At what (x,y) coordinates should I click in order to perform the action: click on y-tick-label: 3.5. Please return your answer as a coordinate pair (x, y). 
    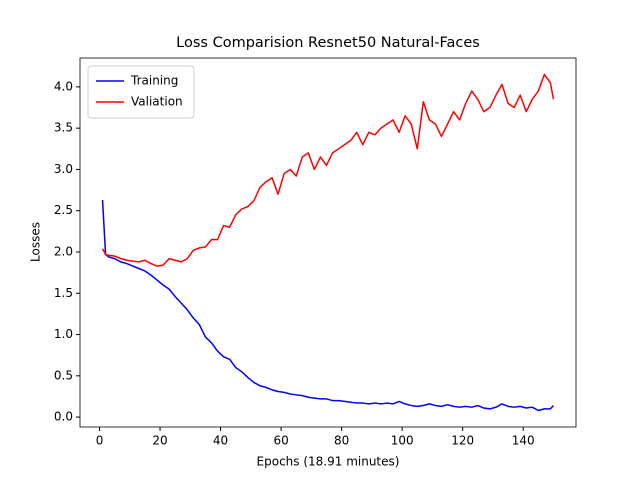
    Looking at the image, I should click on (63, 128).